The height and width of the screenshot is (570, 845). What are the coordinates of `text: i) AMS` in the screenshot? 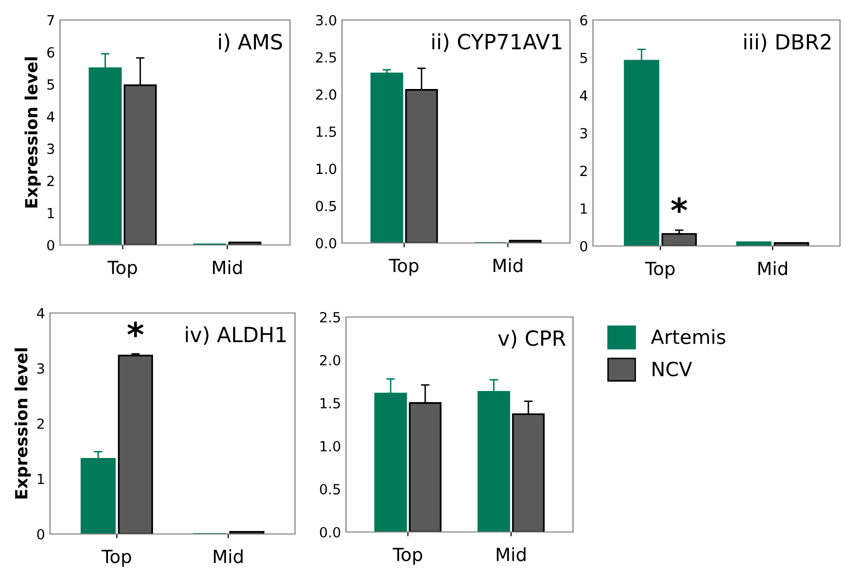 It's located at (250, 43).